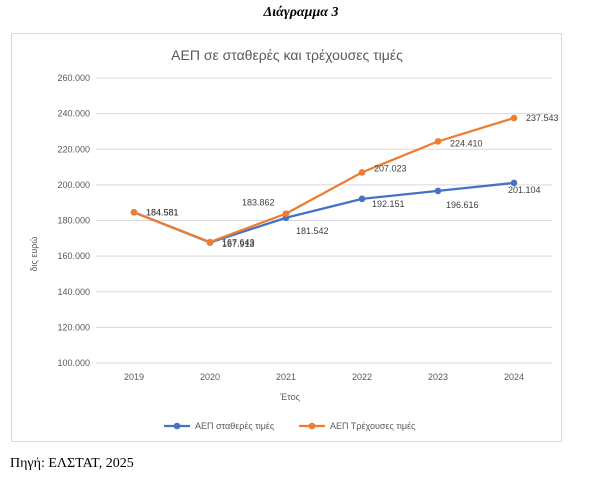 This screenshot has width=602, height=480. I want to click on x-axis-title: Έτος, so click(289, 397).